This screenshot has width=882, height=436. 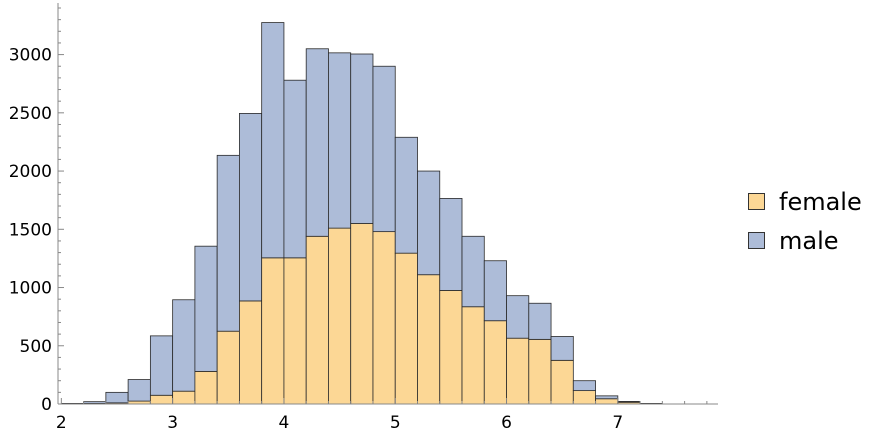 What do you see at coordinates (30, 230) in the screenshot?
I see `y-tick-label: 1500` at bounding box center [30, 230].